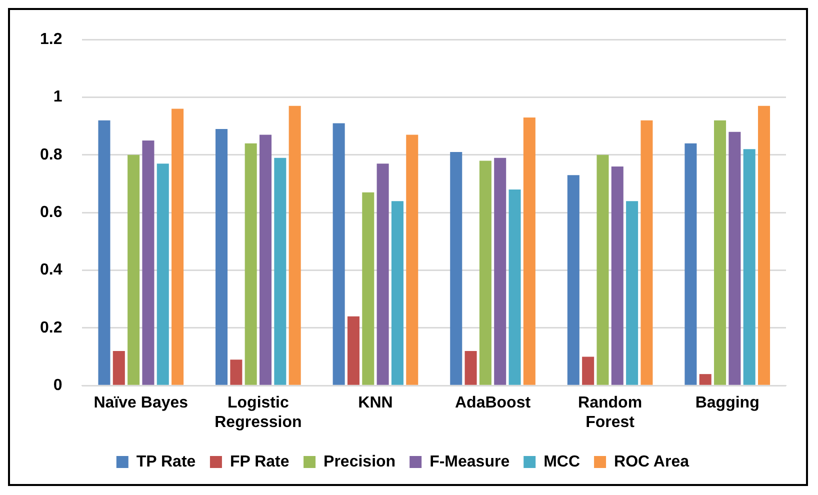  What do you see at coordinates (51, 270) in the screenshot?
I see `y-tick-label: 0.4` at bounding box center [51, 270].